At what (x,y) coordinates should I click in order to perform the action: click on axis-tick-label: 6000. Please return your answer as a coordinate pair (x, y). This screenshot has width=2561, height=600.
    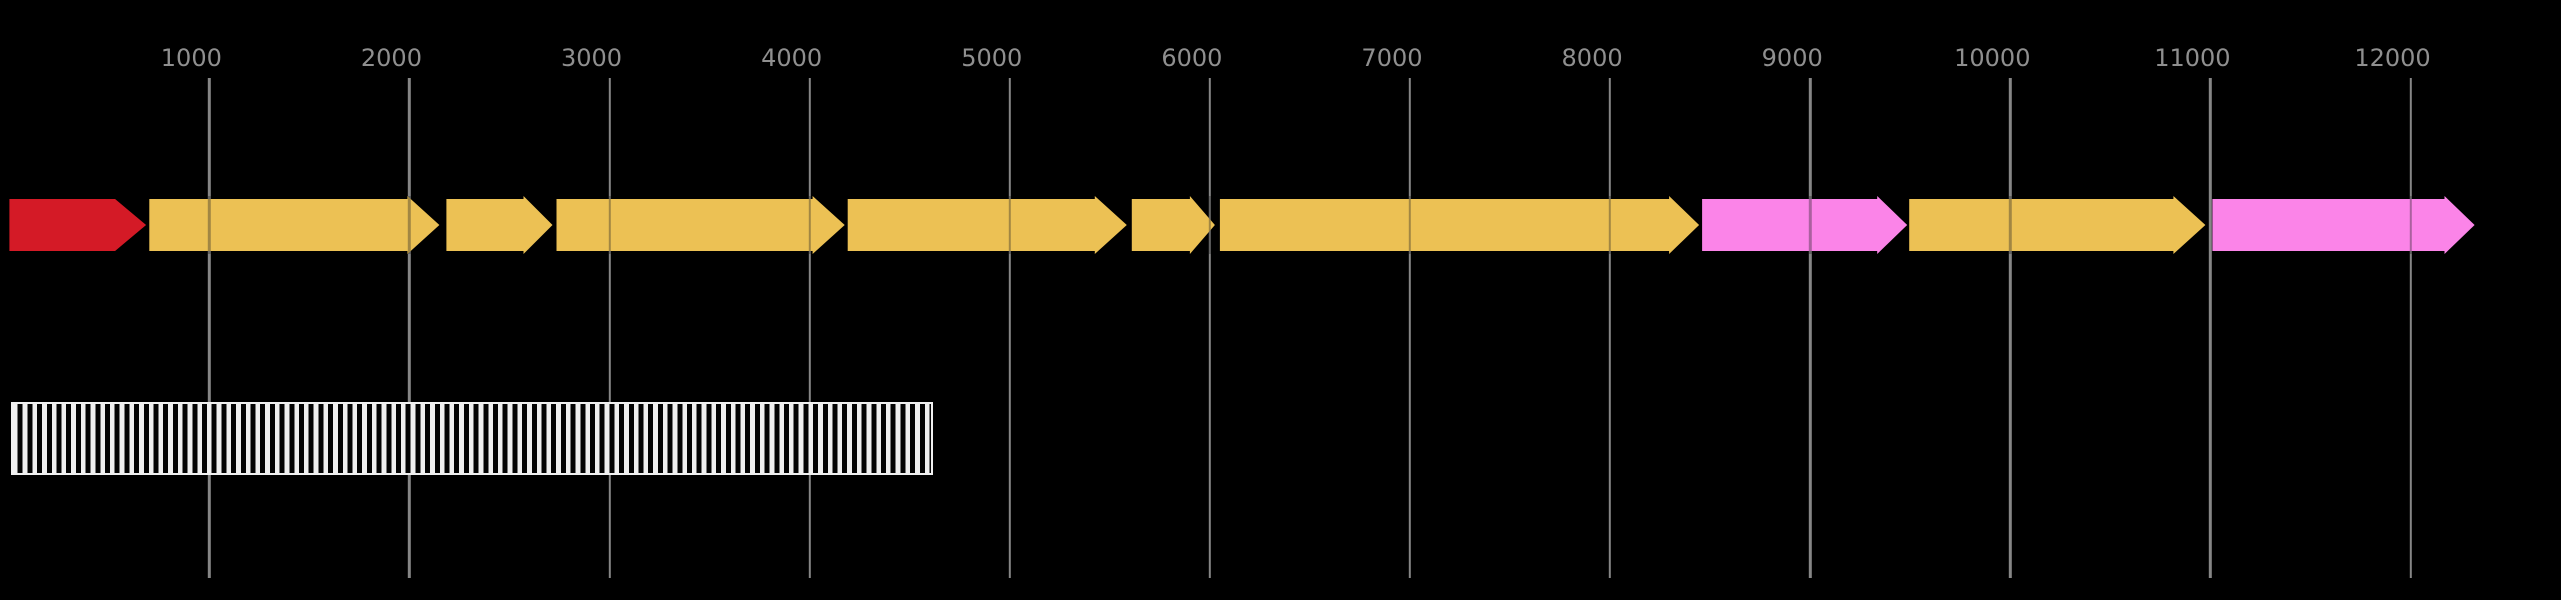
    Looking at the image, I should click on (1192, 58).